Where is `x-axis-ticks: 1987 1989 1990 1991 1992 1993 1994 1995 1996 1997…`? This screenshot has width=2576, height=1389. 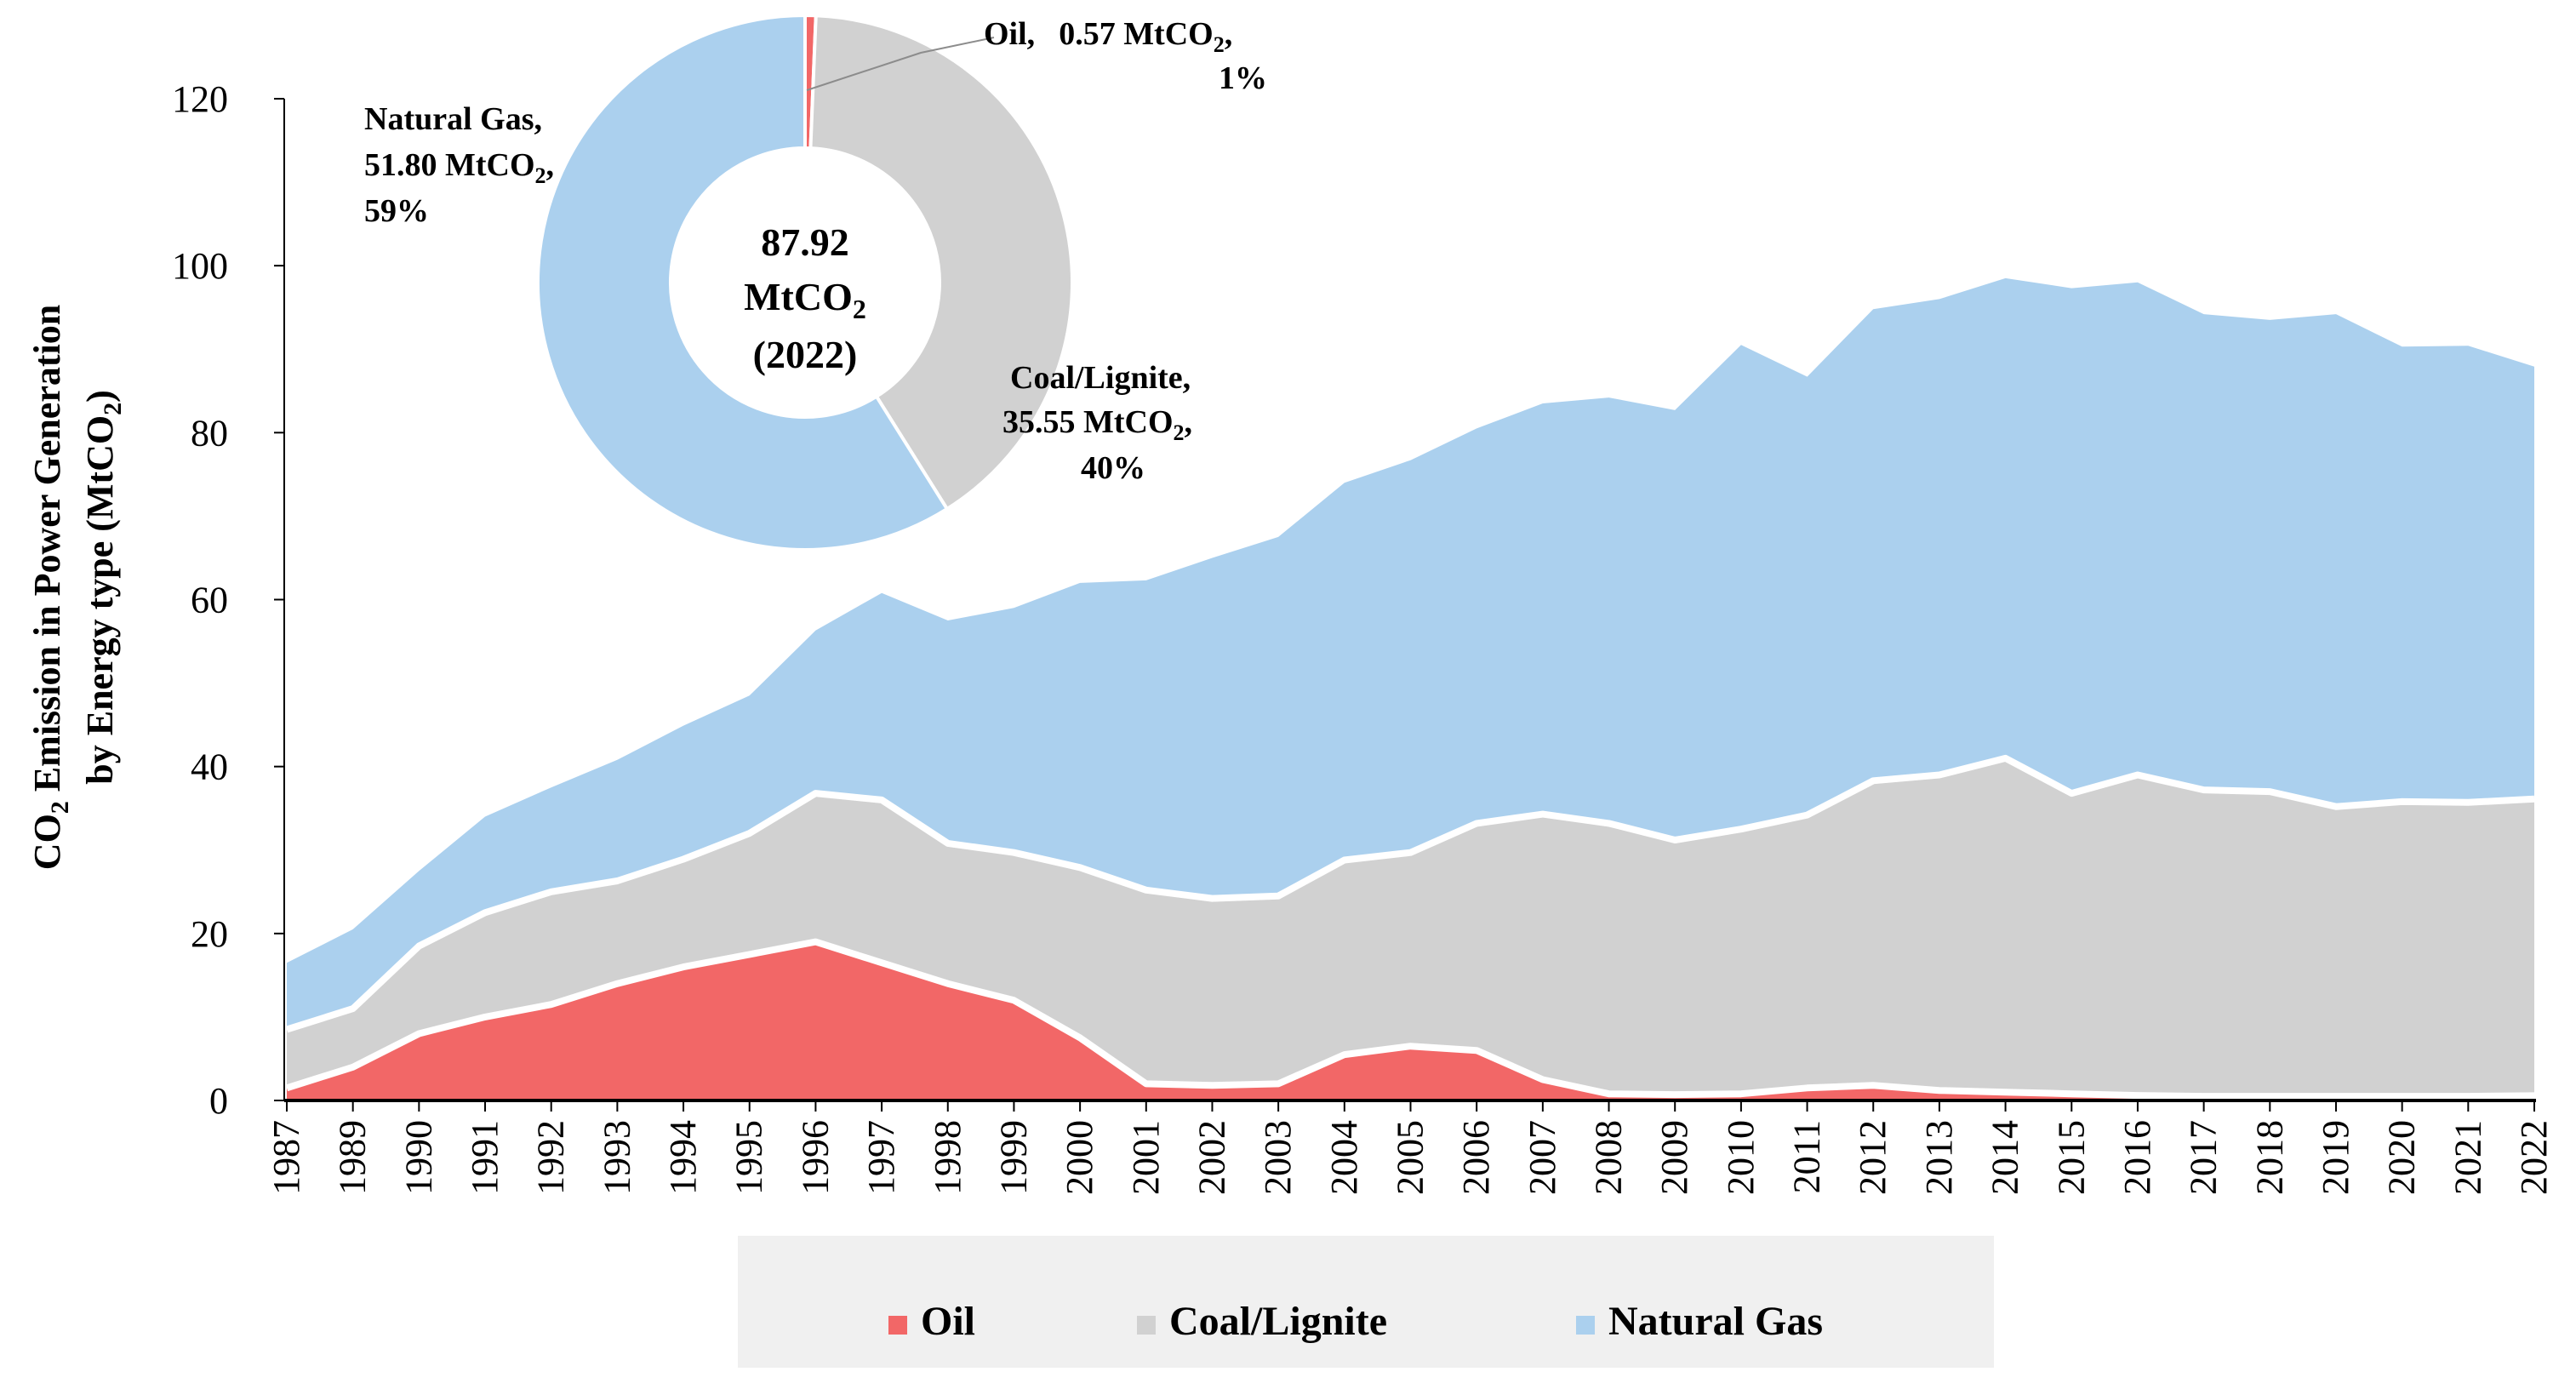 x-axis-ticks: 1987 1989 1990 1991 1992 1993 1994 1995 1996 1997… is located at coordinates (1410, 1147).